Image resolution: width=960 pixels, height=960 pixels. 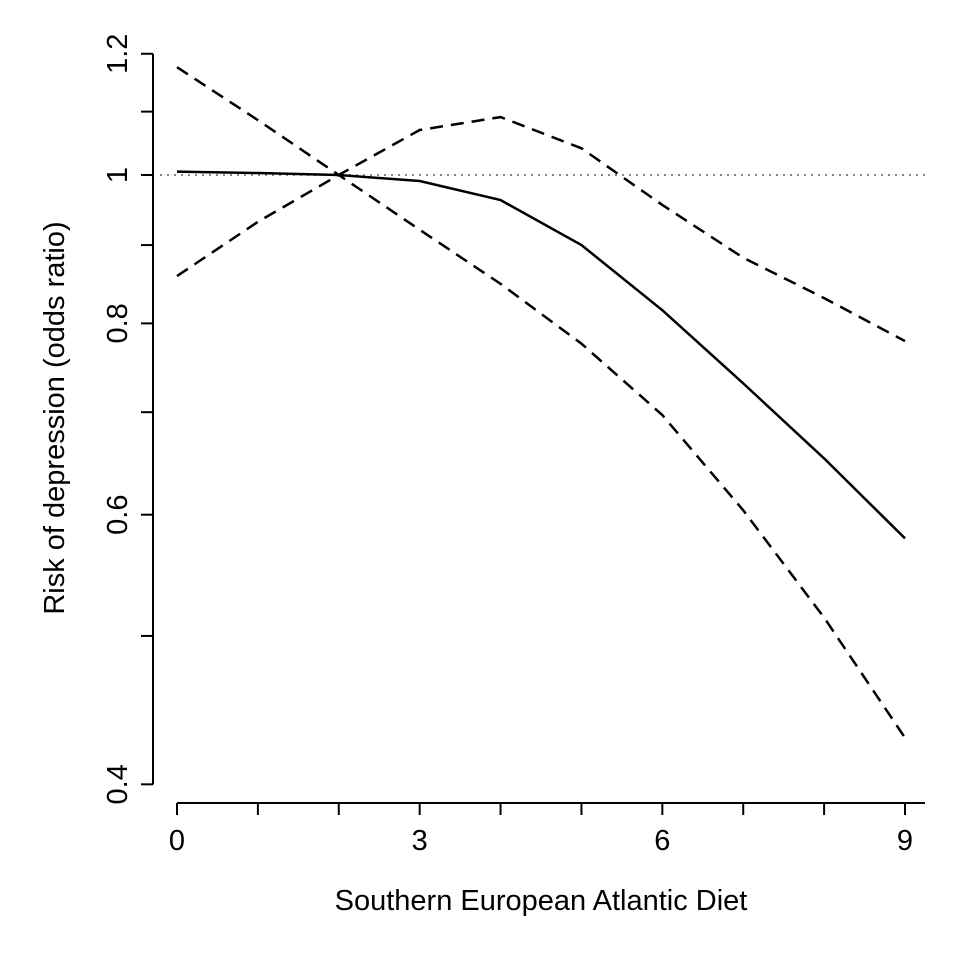 What do you see at coordinates (118, 515) in the screenshot?
I see `y-tick-label: 0.6` at bounding box center [118, 515].